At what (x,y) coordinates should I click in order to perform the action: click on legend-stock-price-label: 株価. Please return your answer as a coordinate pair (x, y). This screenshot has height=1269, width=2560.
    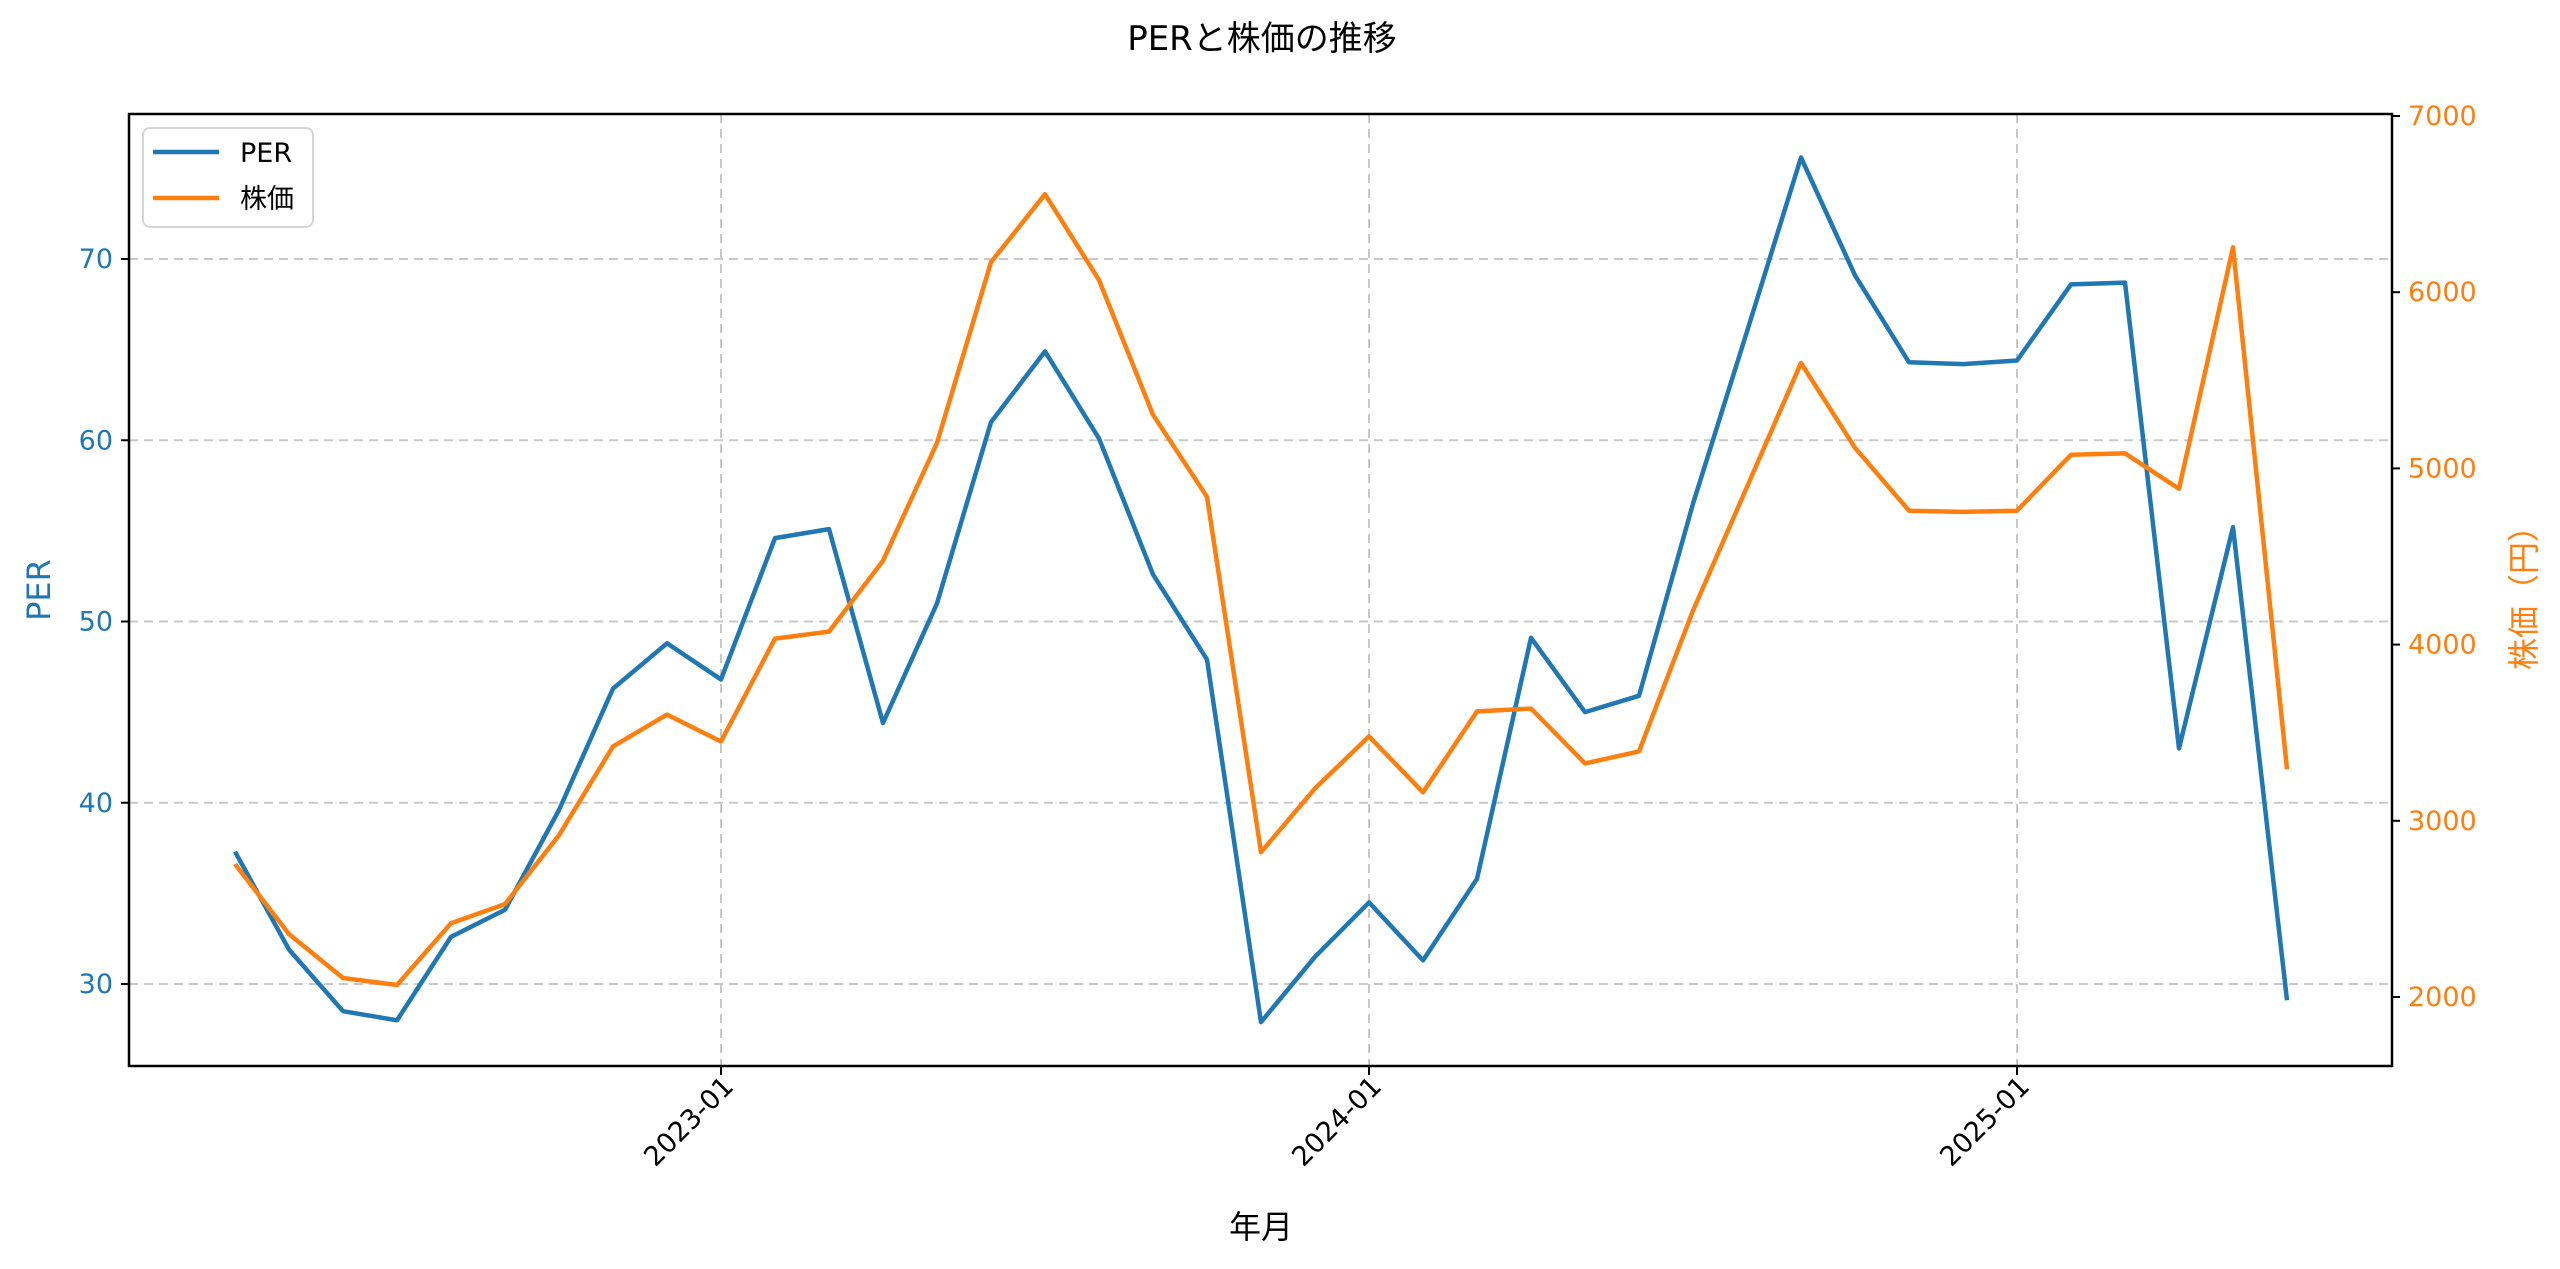
    Looking at the image, I should click on (267, 199).